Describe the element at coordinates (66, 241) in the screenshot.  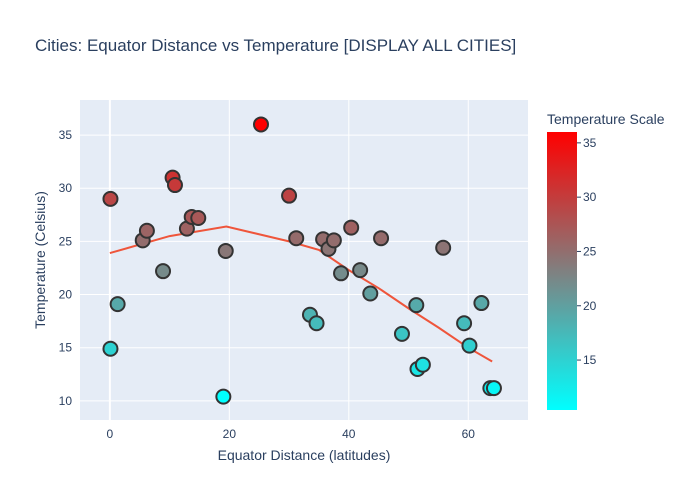
I see `y-tick-label-3: 25` at that location.